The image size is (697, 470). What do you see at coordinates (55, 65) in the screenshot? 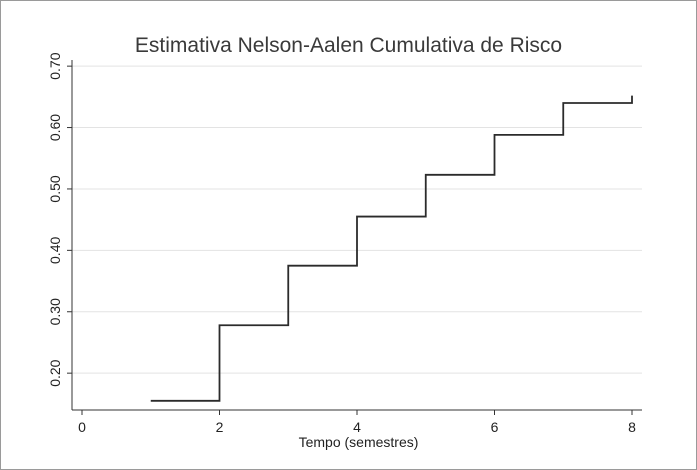
I see `y-tick-label: 0.70` at bounding box center [55, 65].